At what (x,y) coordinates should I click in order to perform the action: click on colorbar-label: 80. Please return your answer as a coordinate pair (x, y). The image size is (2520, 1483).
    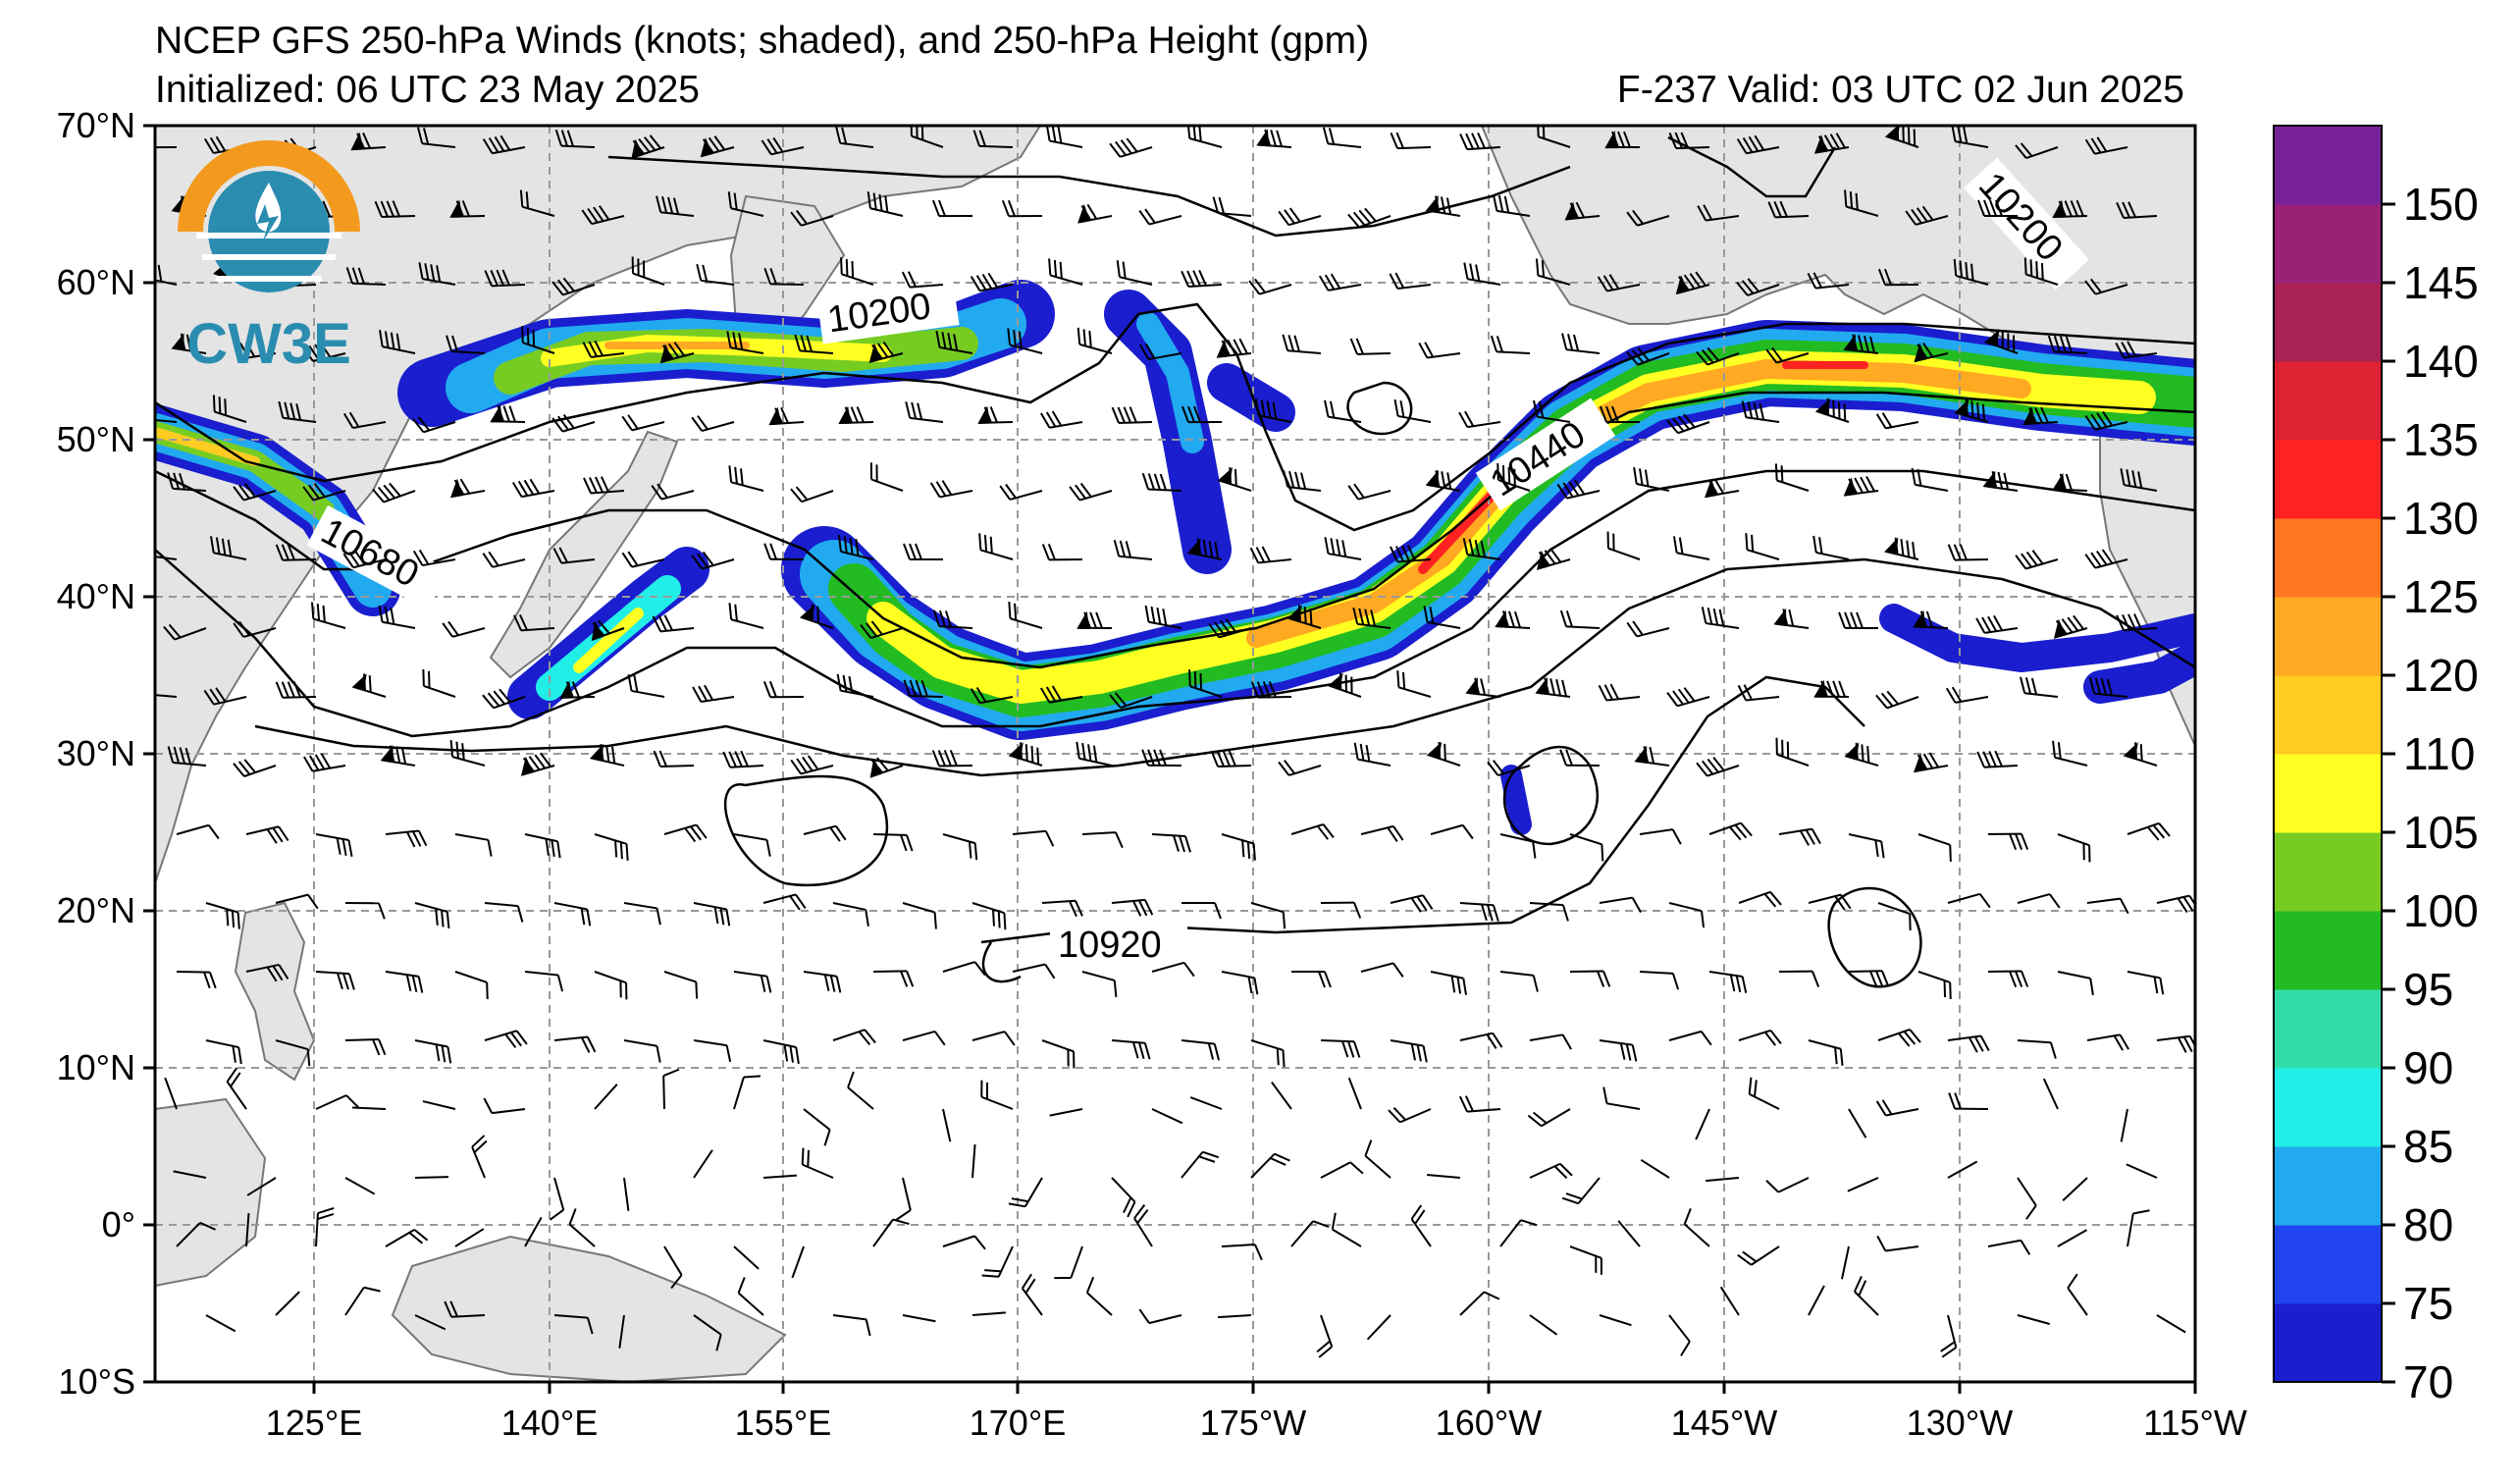
    Looking at the image, I should click on (2428, 1224).